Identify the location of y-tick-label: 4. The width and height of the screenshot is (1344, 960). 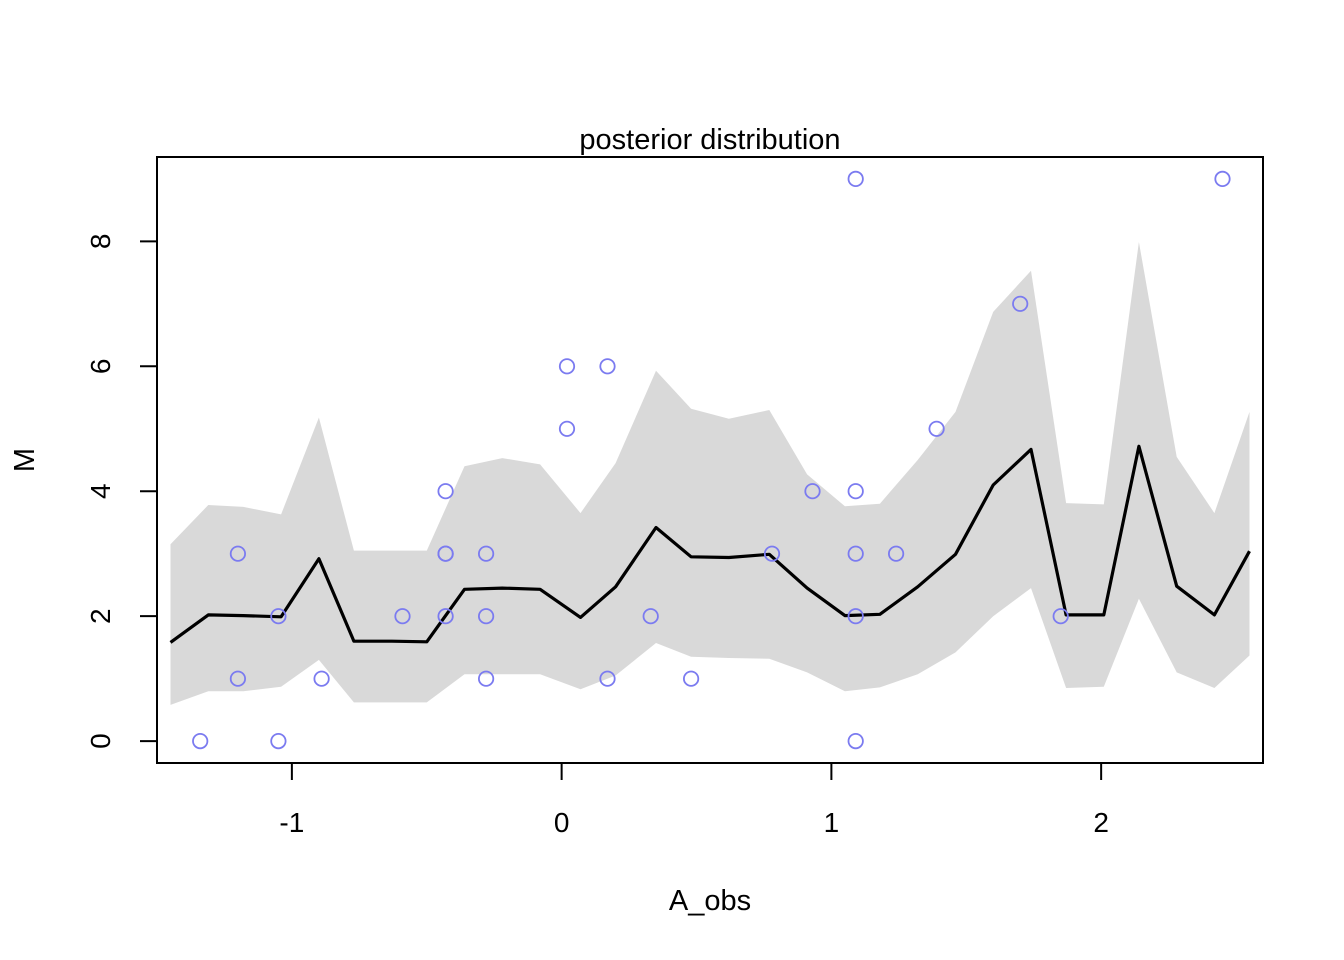
(100, 491).